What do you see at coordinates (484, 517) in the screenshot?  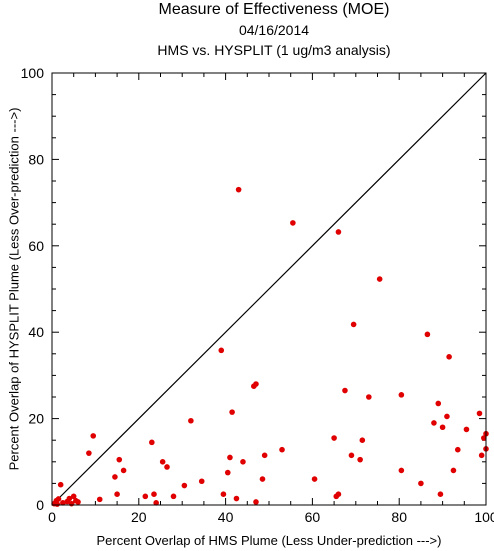 I see `x-tick-label: 100` at bounding box center [484, 517].